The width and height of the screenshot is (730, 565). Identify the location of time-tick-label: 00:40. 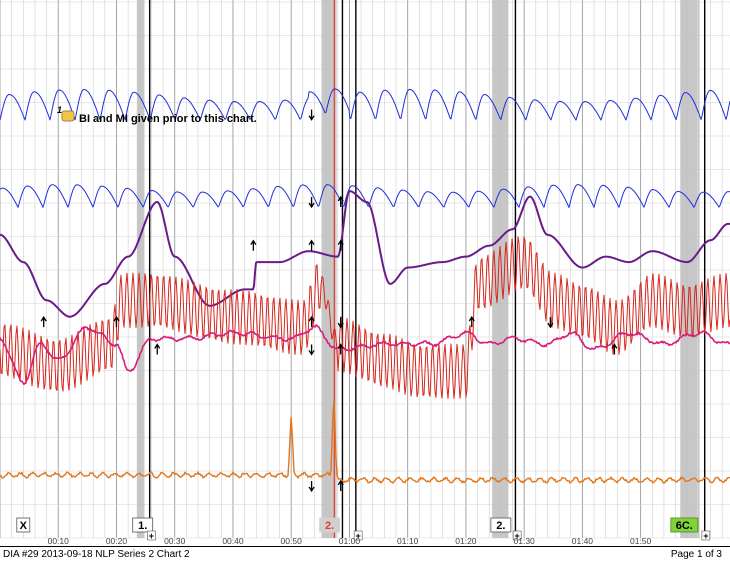
(233, 541).